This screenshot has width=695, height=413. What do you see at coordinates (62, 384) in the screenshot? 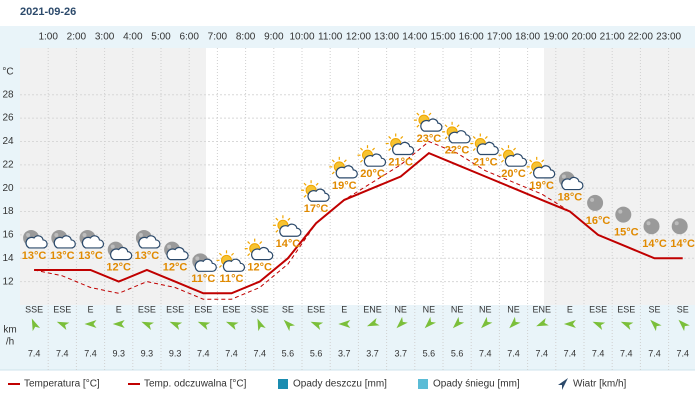
I see `legend-label: Temperatura [°C]` at bounding box center [62, 384].